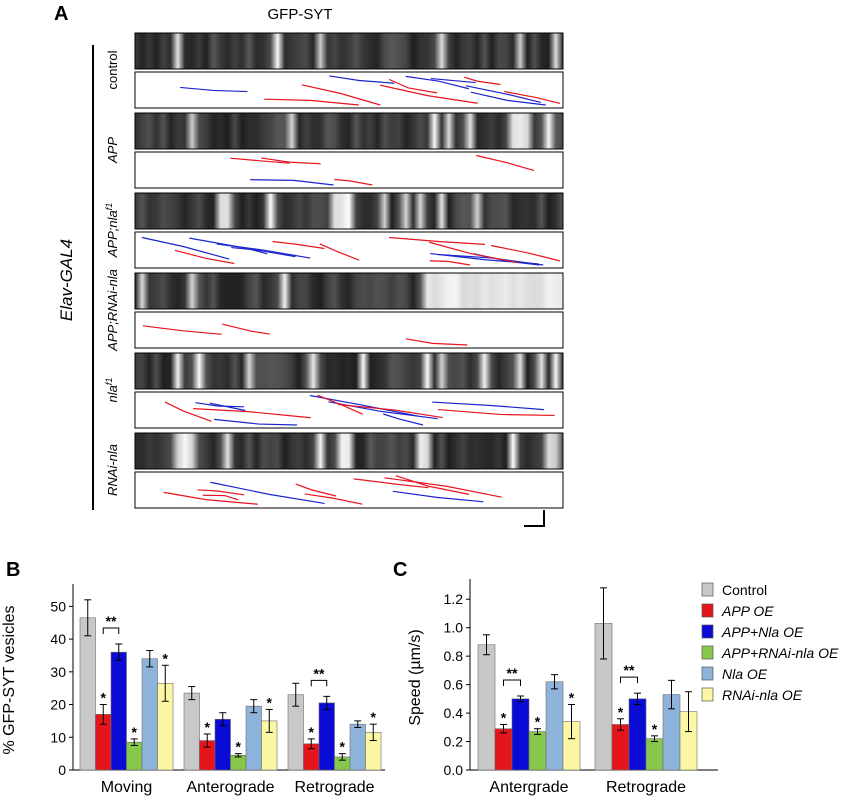 This screenshot has width=844, height=800. What do you see at coordinates (112, 150) in the screenshot?
I see `kymograph-row-label: APP` at bounding box center [112, 150].